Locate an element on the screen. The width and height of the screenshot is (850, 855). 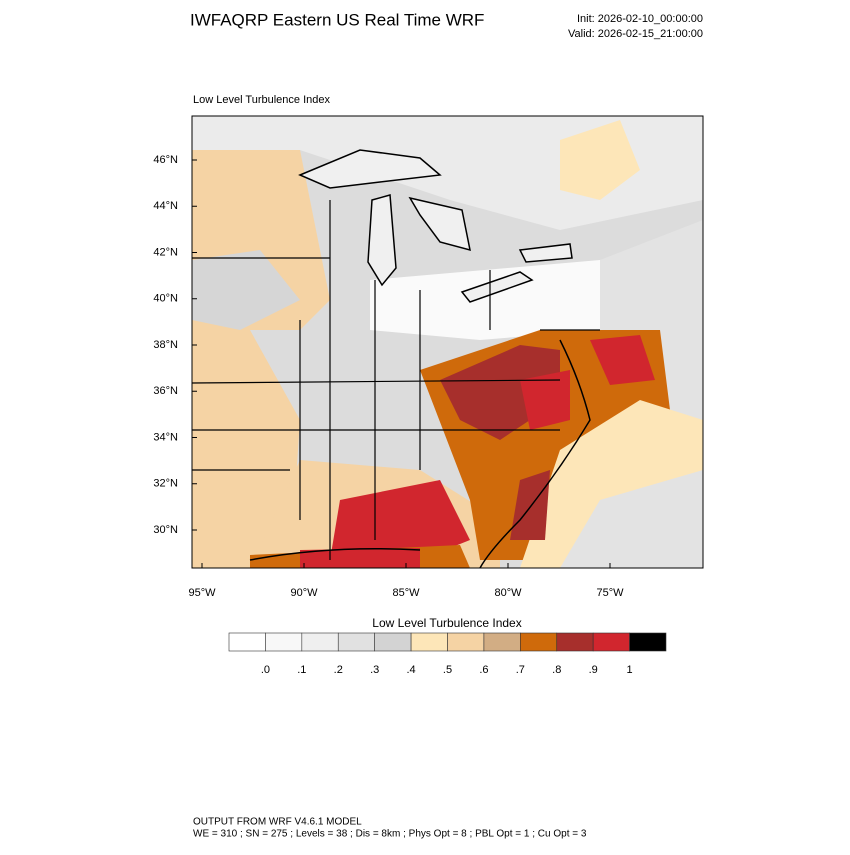
lon-label: 90°W is located at coordinates (304, 593).